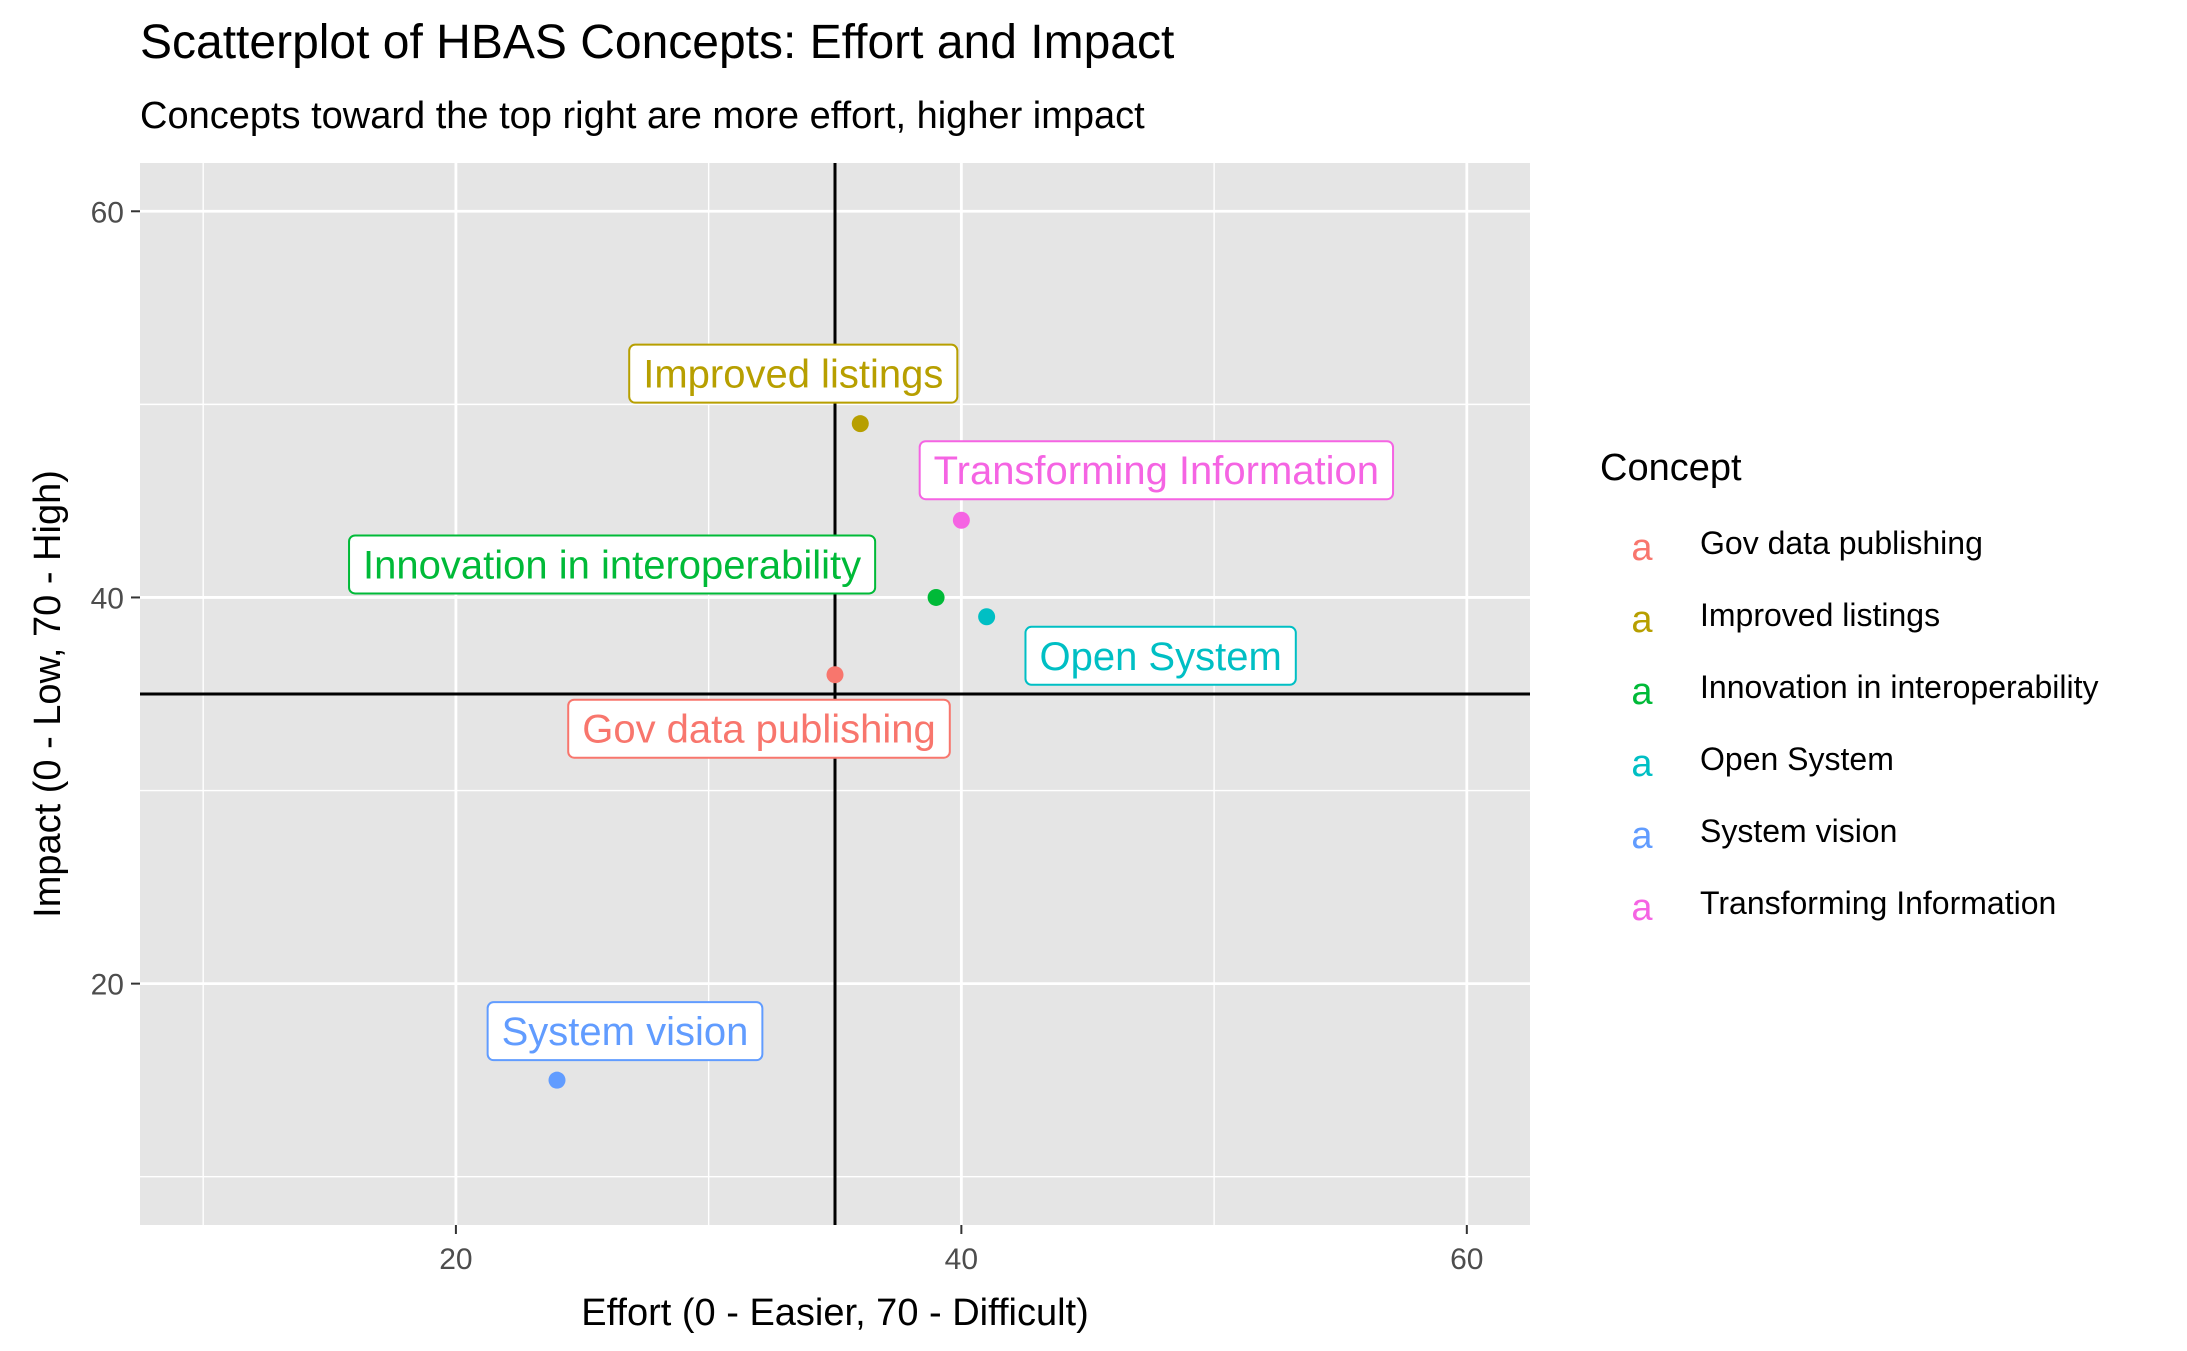 This screenshot has height=1351, width=2187. Describe the element at coordinates (107, 212) in the screenshot. I see `y-tick-label: 60` at that location.